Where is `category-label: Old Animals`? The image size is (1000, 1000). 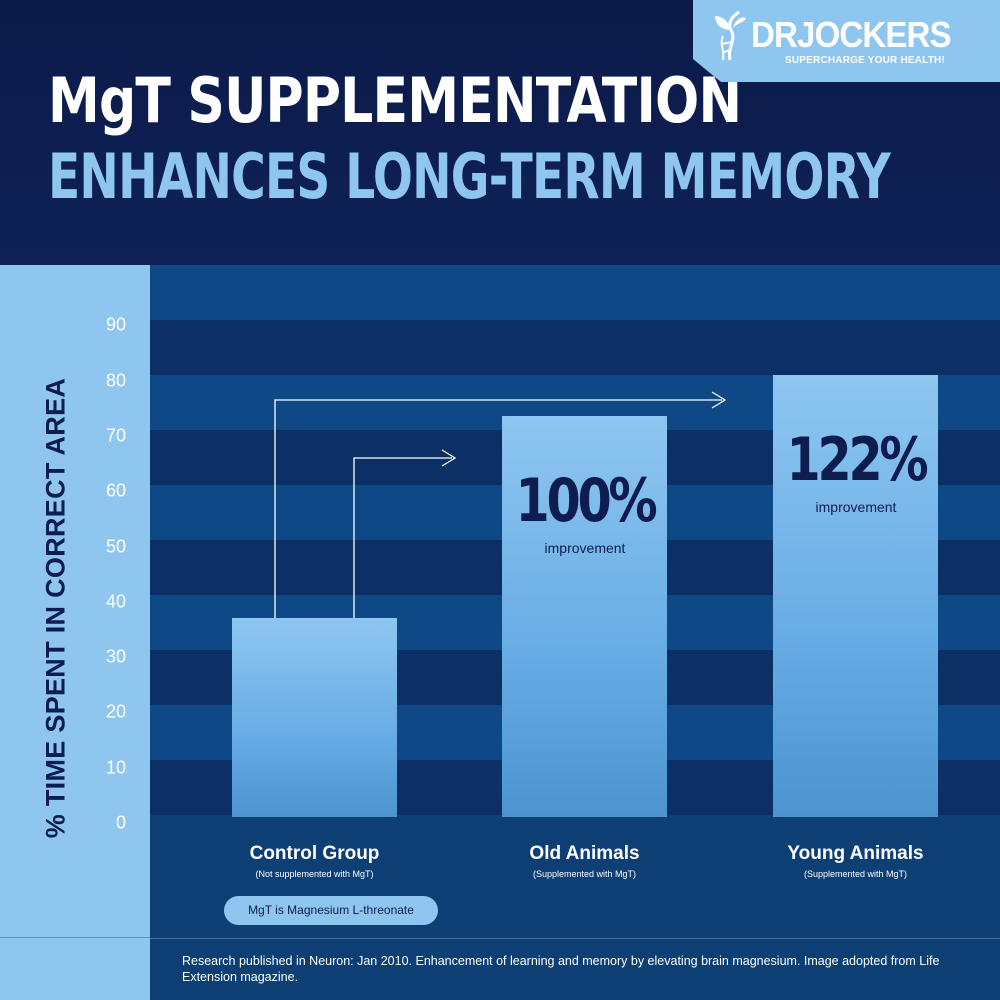 category-label: Old Animals is located at coordinates (584, 853).